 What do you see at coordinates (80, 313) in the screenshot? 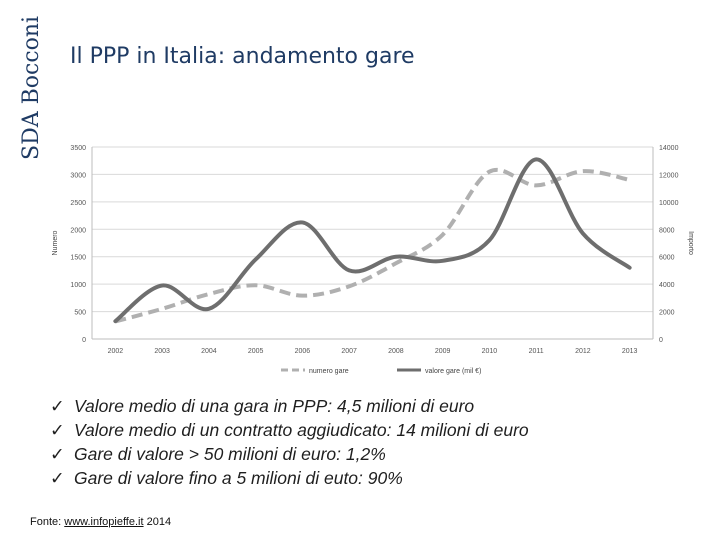
I see `y-tick-label: 500` at bounding box center [80, 313].